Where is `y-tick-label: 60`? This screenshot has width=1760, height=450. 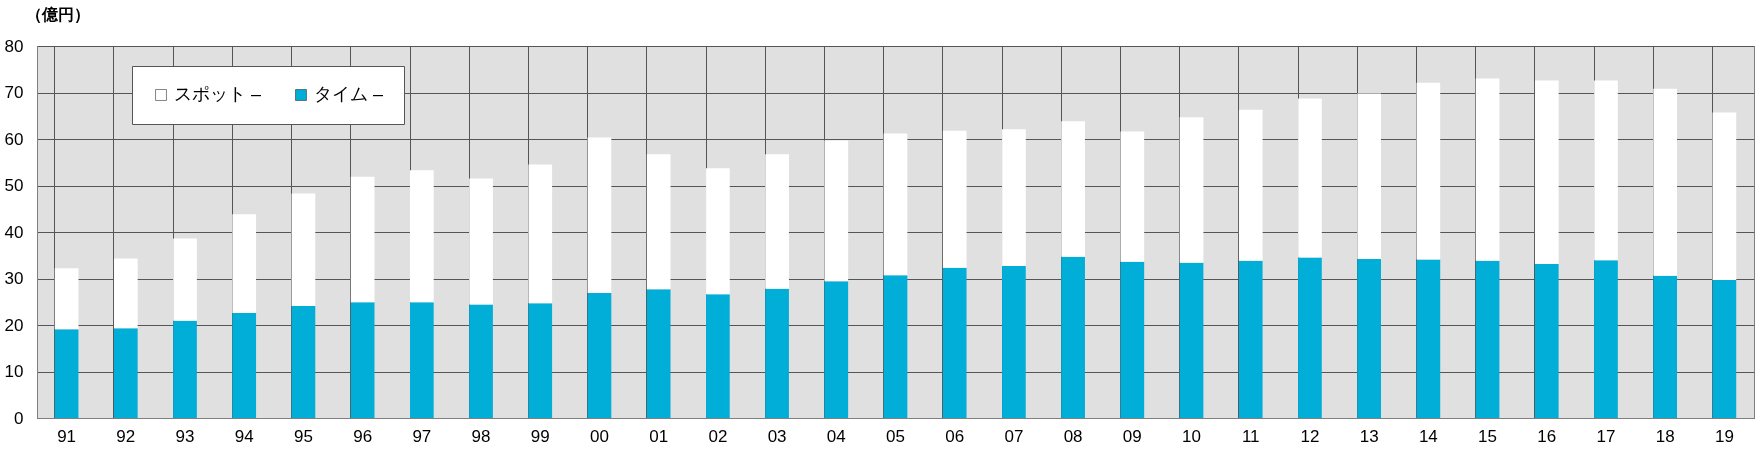 y-tick-label: 60 is located at coordinates (14, 139).